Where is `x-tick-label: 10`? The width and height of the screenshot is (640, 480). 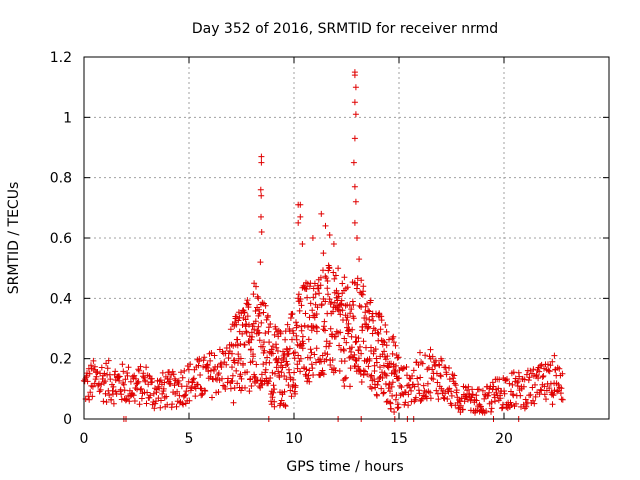
x-tick-label: 10 is located at coordinates (294, 439).